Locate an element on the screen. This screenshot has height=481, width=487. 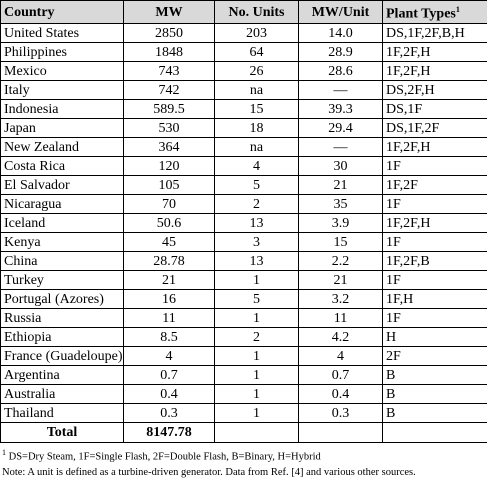
table-cell: Mexico is located at coordinates (62, 71).